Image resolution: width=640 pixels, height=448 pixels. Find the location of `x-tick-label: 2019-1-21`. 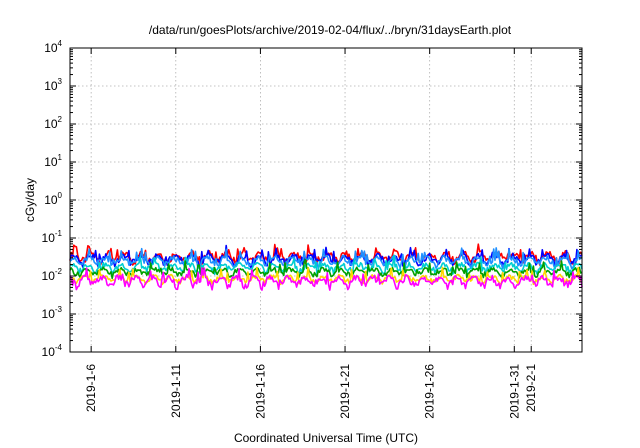

x-tick-label: 2019-1-21 is located at coordinates (345, 391).